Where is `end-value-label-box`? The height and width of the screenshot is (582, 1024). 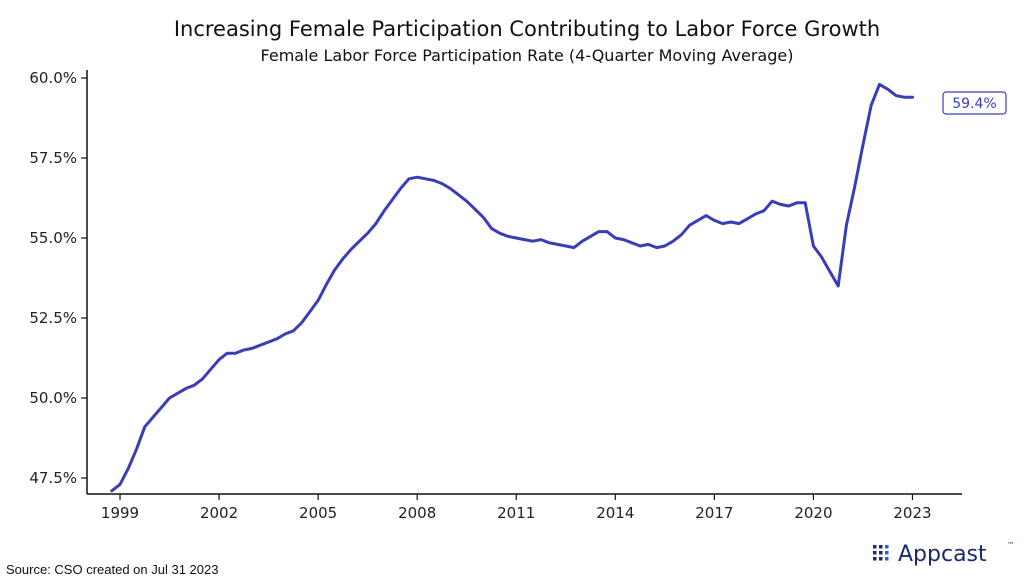
end-value-label-box is located at coordinates (974, 103).